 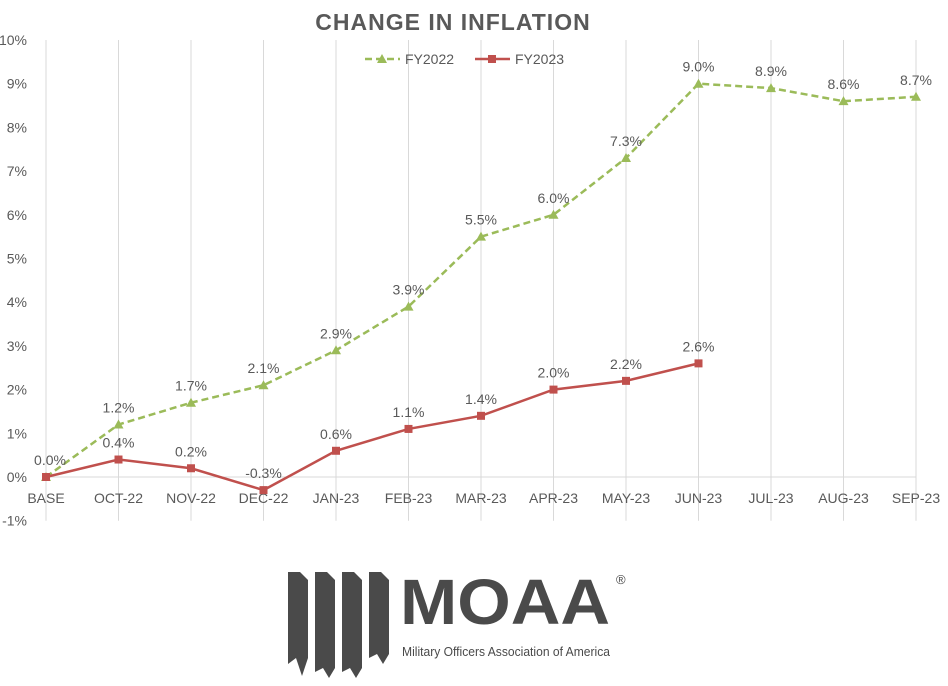 I want to click on x-tick-label: MAY-23, so click(x=626, y=498).